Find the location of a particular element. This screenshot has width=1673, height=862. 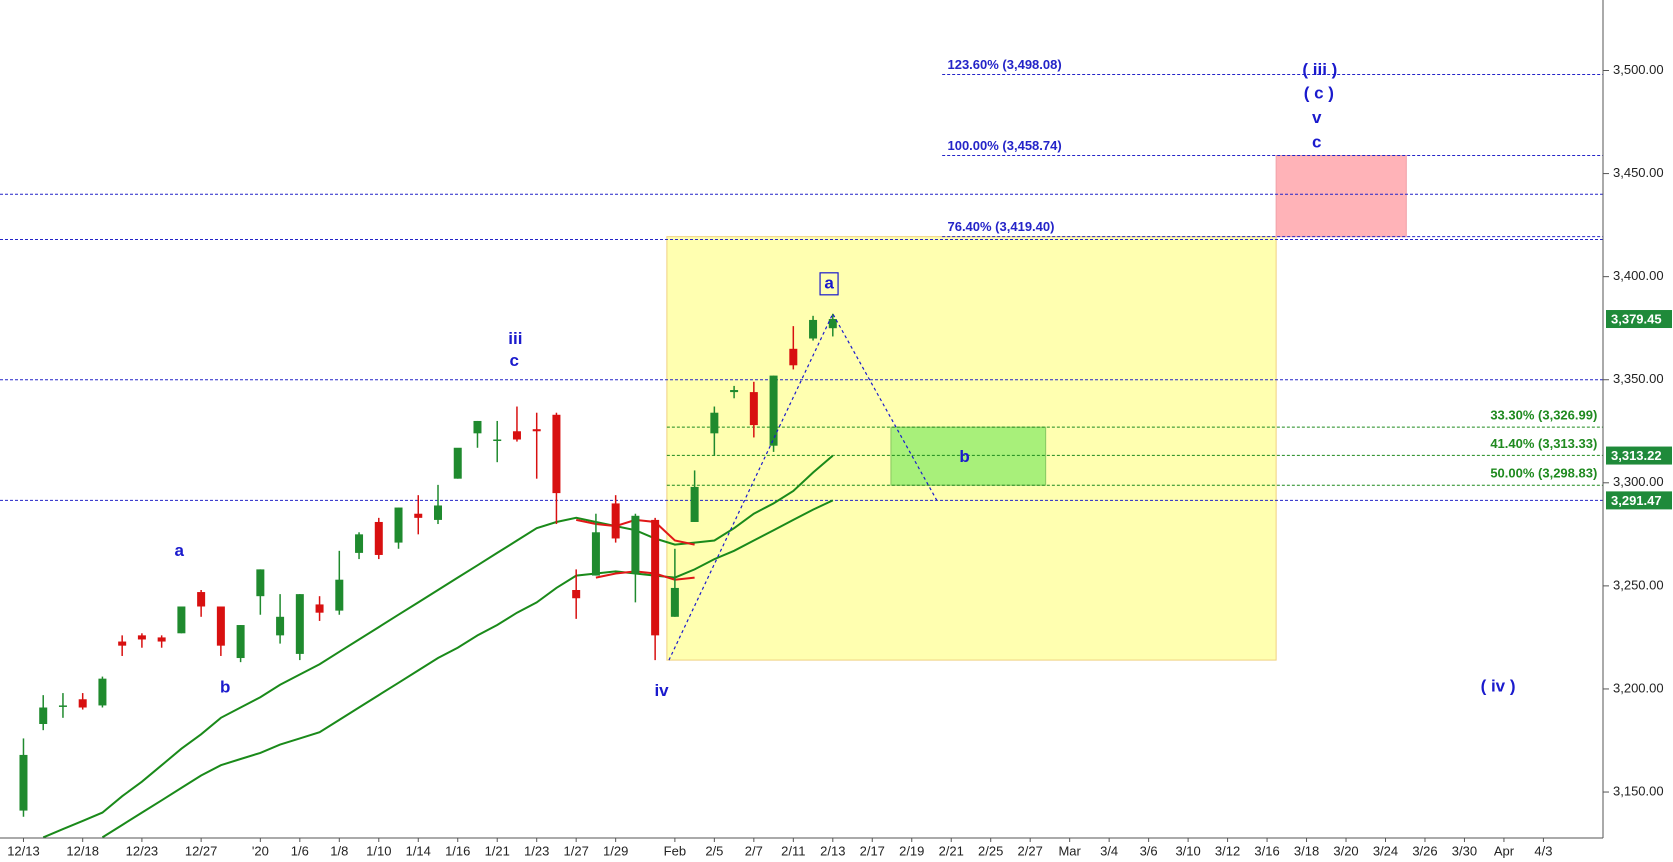

fib-label: 33.30% (3,326.99) is located at coordinates (1543, 415).